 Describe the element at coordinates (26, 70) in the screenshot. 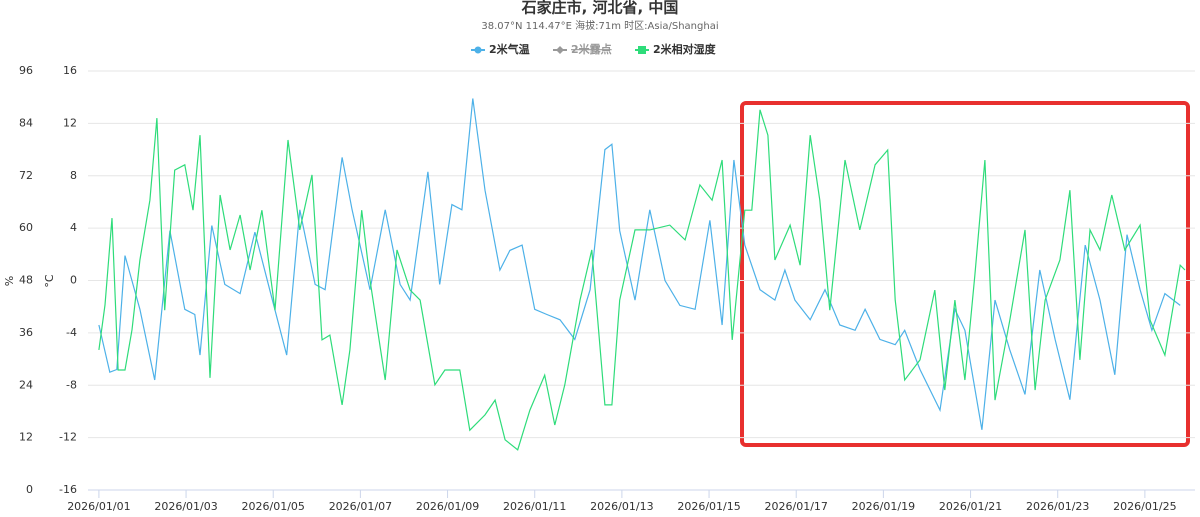

I see `y-tick-label: 96` at that location.